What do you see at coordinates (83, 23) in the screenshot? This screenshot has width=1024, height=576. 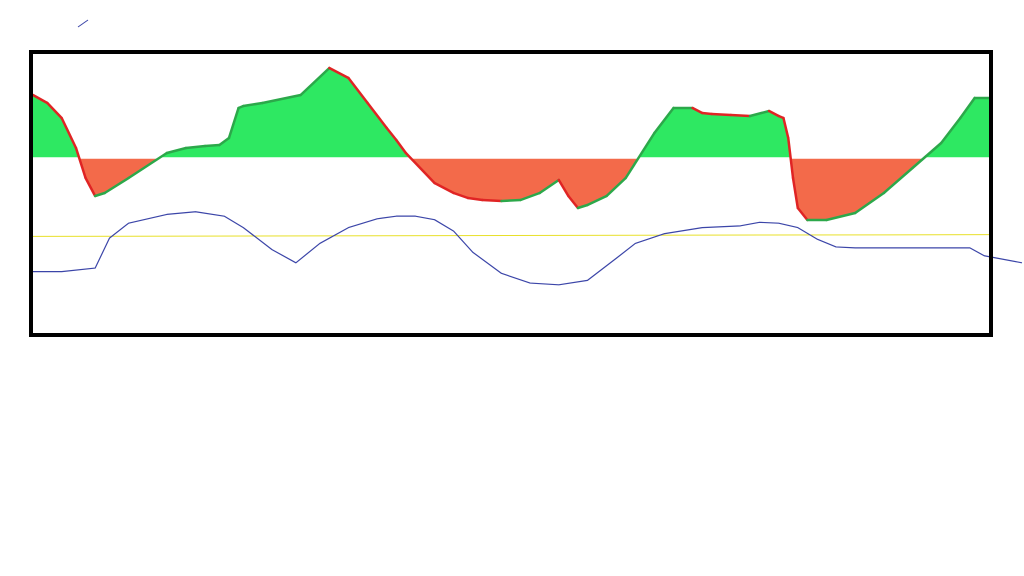 I see `corner-stroke` at bounding box center [83, 23].